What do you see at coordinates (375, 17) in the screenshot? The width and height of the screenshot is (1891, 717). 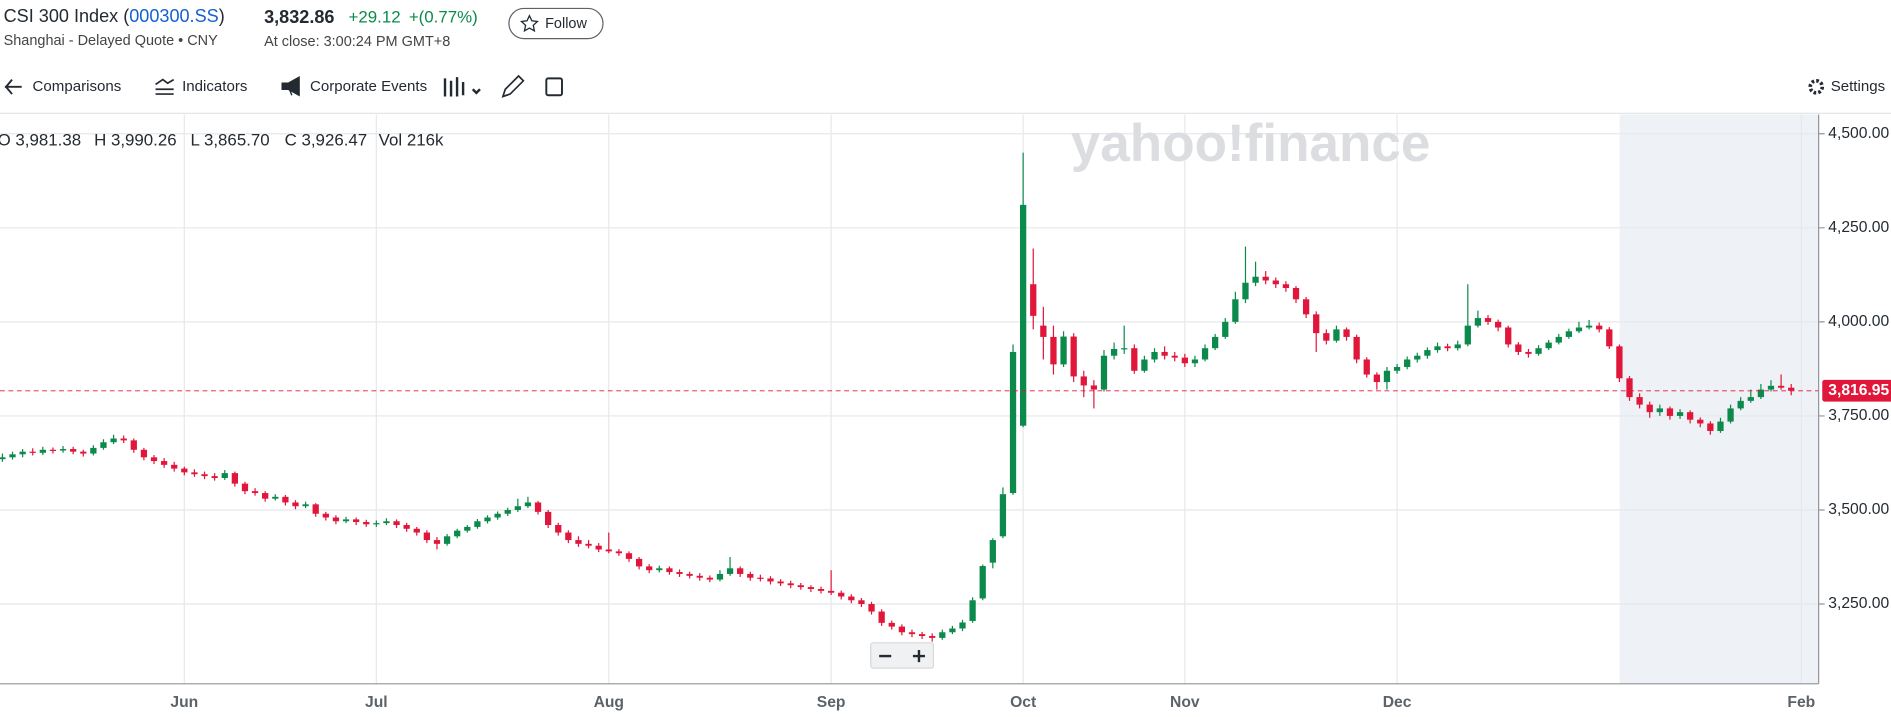 I see `change: +29.12` at bounding box center [375, 17].